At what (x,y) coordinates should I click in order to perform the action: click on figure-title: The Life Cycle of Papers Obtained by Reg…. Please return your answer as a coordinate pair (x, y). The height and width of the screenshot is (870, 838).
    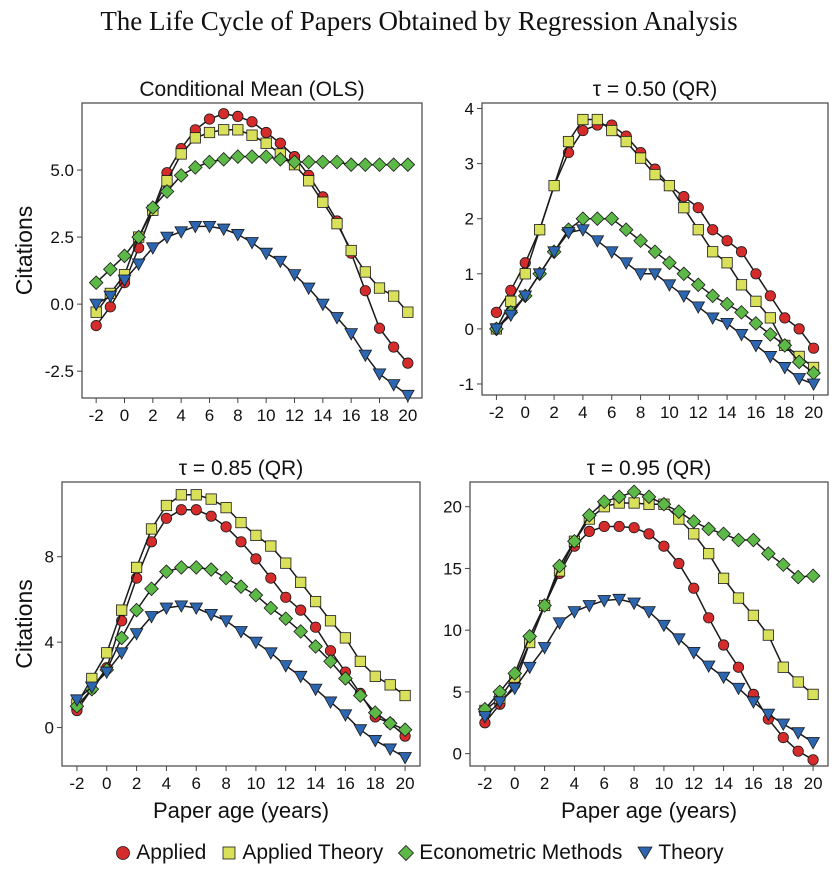
    Looking at the image, I should click on (419, 21).